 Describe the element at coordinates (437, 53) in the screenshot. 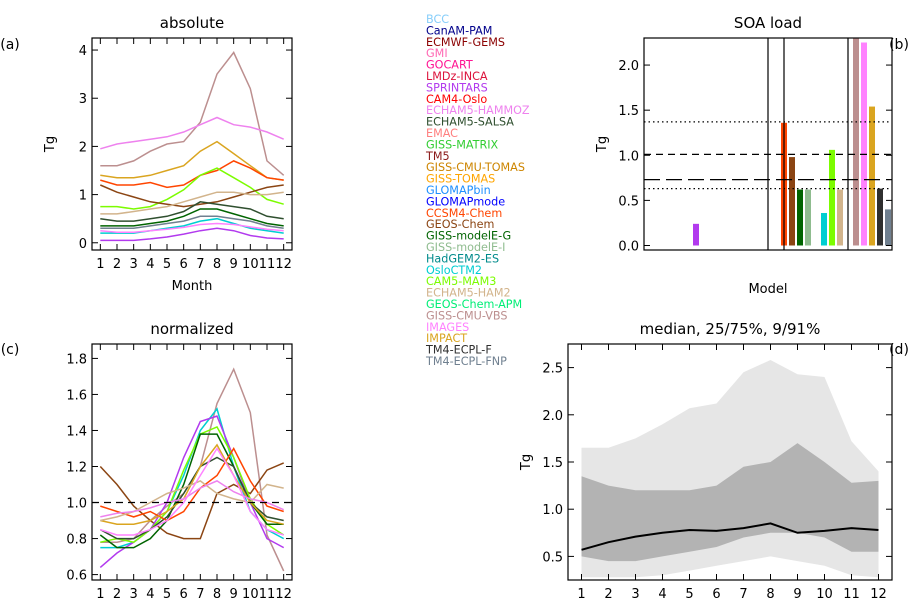

I see `legend-entry: GMI` at that location.